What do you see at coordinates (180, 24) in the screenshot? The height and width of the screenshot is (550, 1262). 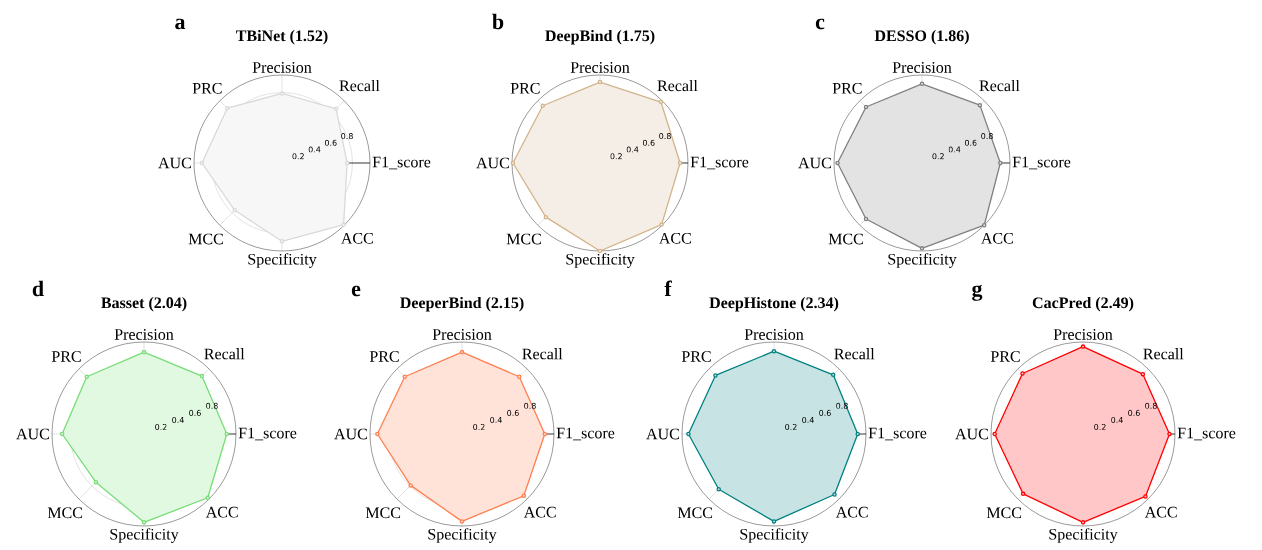 I see `text: a` at bounding box center [180, 24].